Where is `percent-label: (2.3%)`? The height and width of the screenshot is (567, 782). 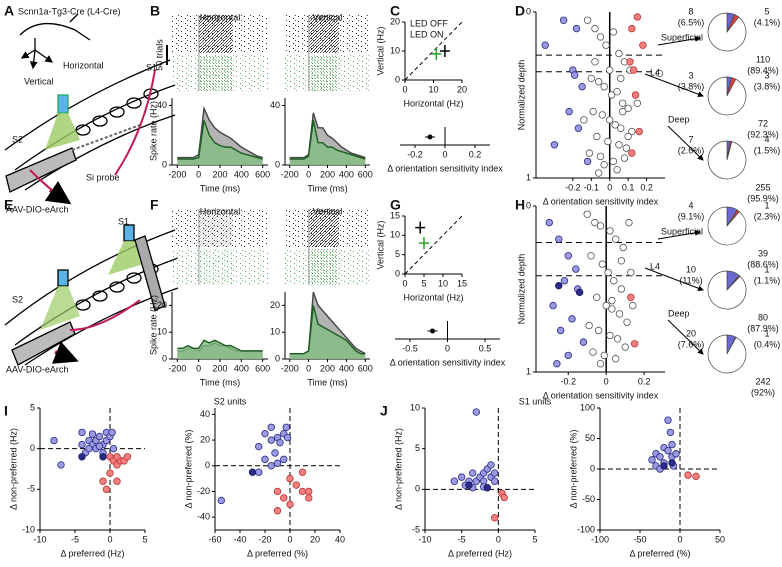
percent-label: (2.3%) is located at coordinates (767, 216).